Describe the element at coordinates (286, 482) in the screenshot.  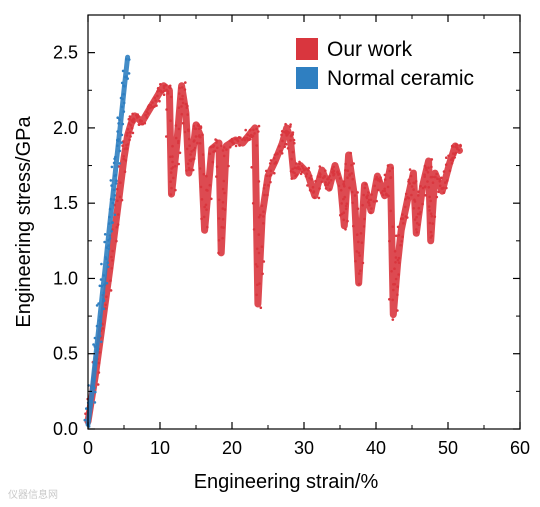
I see `x-axis-title: Engineering strain/%` at that location.